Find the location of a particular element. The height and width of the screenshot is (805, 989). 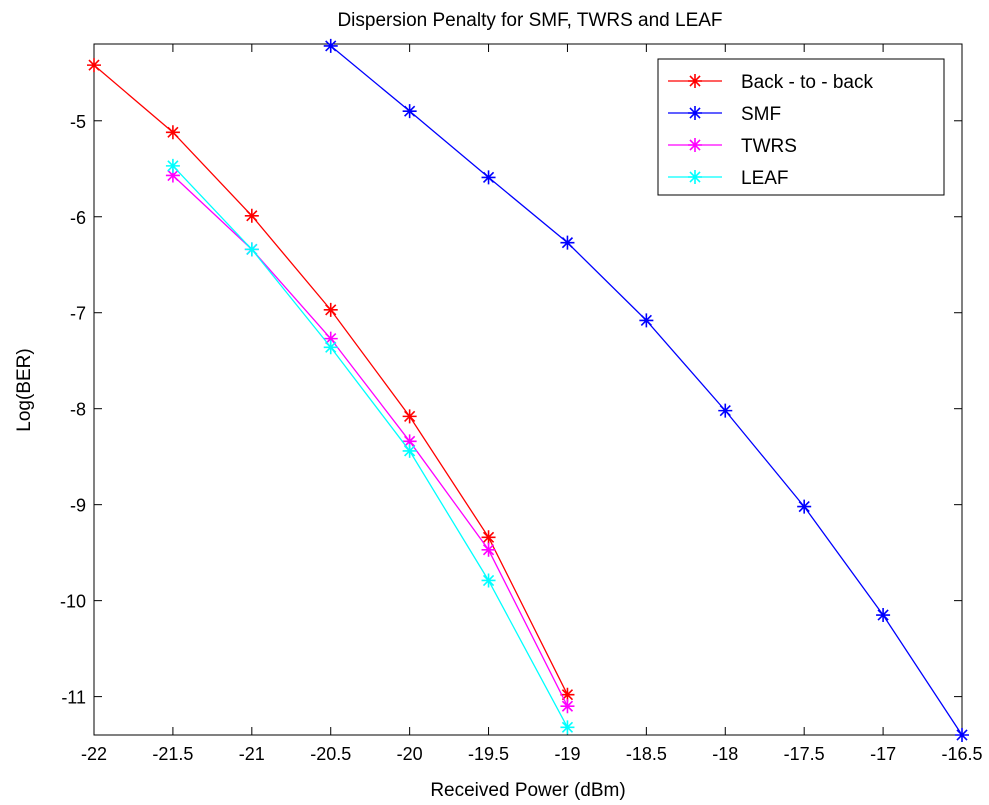

x-tick-label: -19.5 is located at coordinates (488, 754).